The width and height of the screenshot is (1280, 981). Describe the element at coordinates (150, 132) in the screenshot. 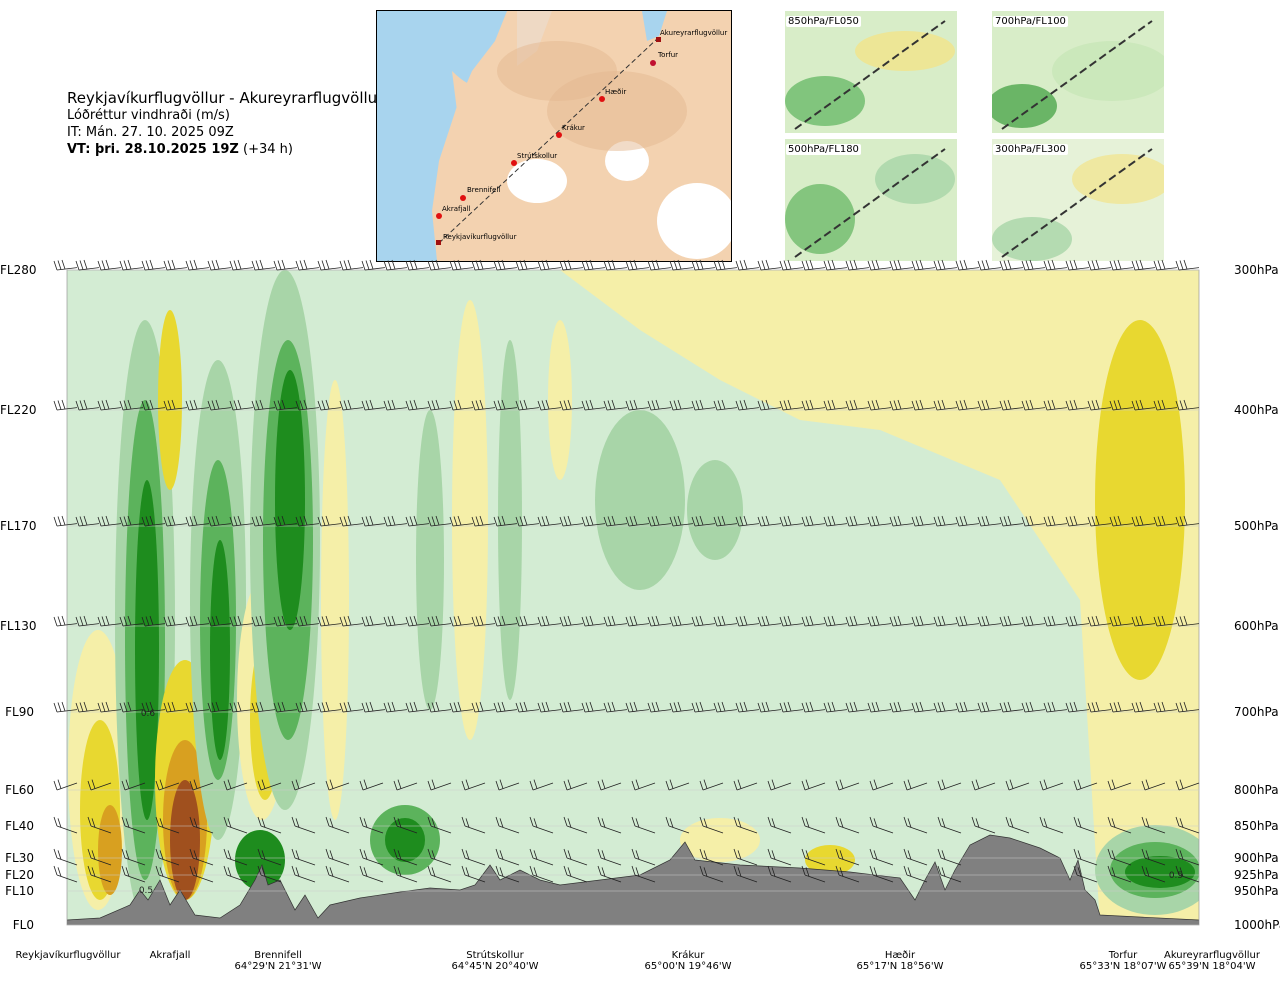

I see `issue-time: IT: Mán. 27. 10. 2025 09Z` at that location.